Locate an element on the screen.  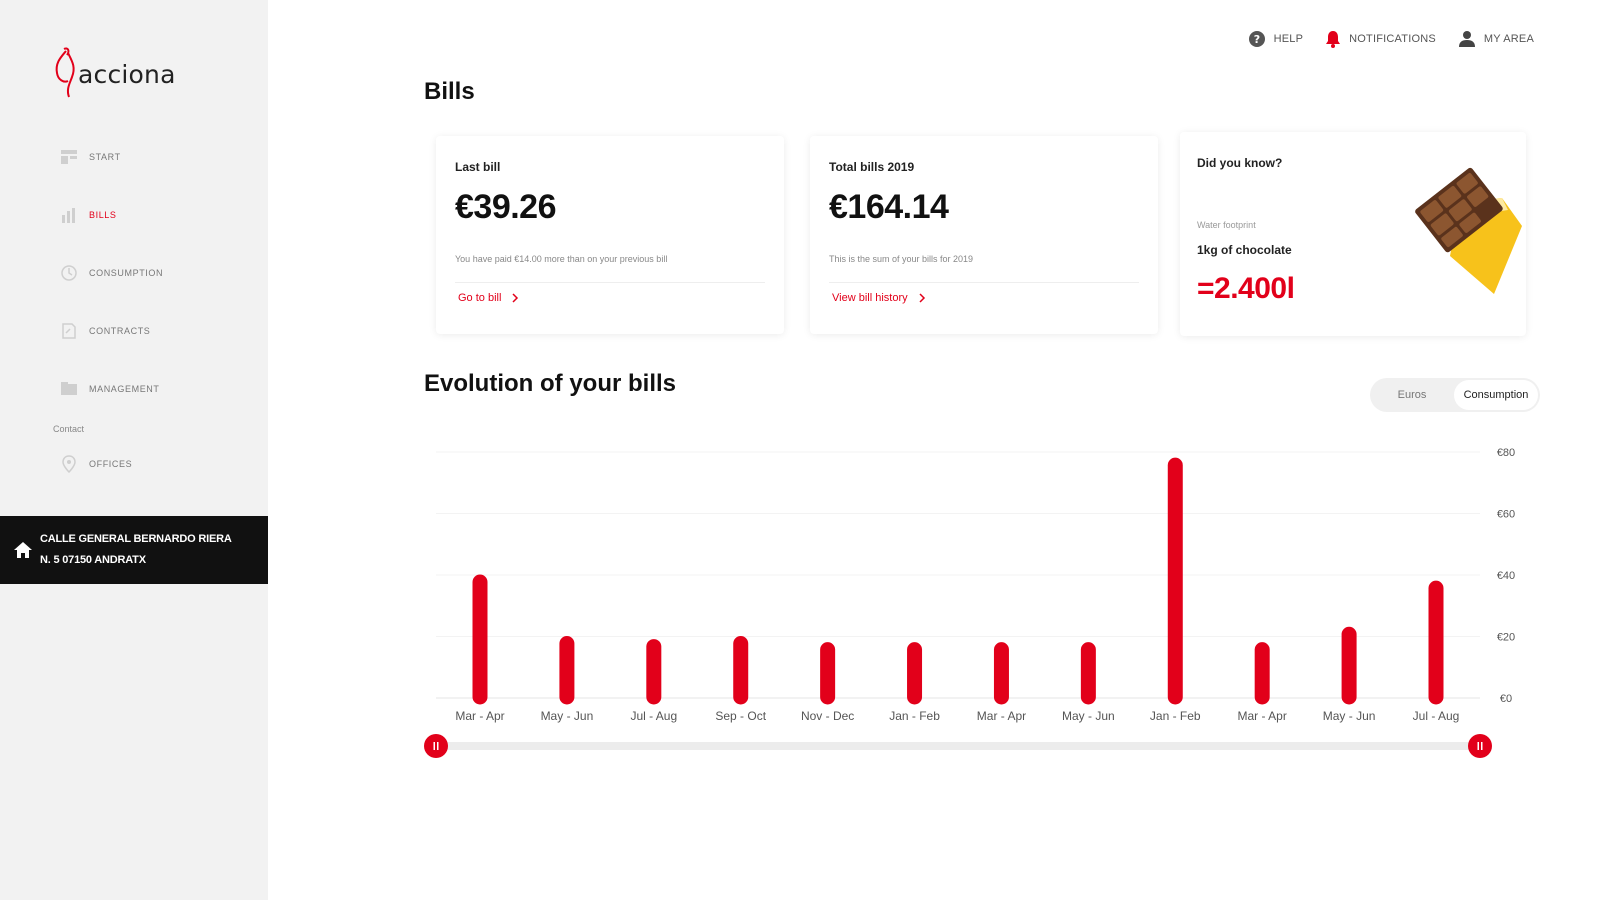
view-bill-history-link: View bill history is located at coordinates (879, 298).